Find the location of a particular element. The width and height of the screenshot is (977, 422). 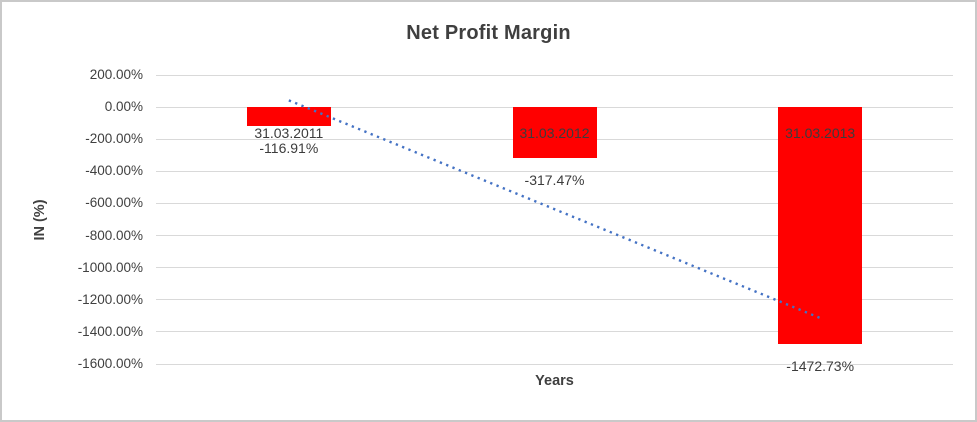

y-axis-tick-label: -1200.00% is located at coordinates (110, 299).